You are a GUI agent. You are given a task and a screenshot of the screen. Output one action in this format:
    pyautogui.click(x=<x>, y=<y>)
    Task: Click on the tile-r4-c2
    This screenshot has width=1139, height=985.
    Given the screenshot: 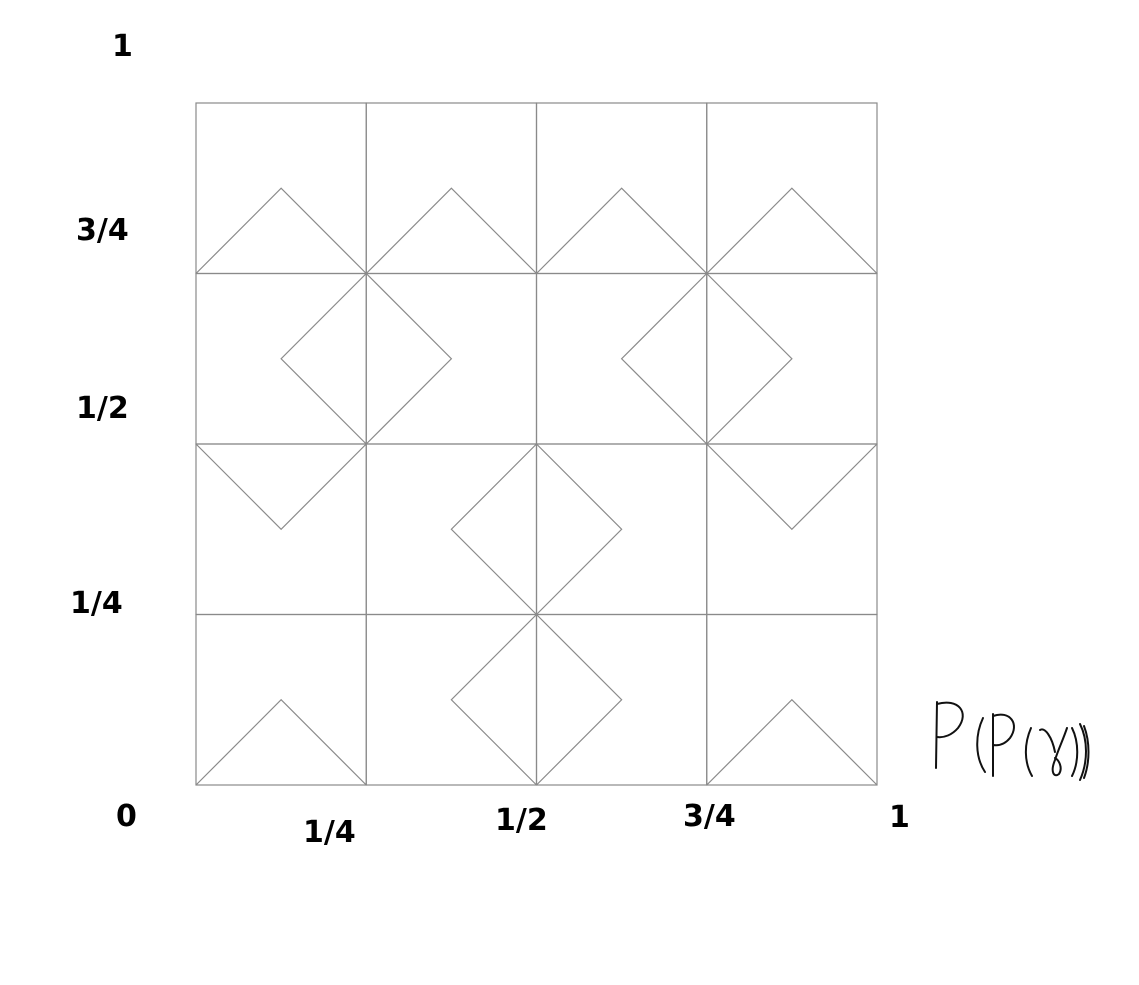 What is the action you would take?
    pyautogui.click(x=451, y=699)
    